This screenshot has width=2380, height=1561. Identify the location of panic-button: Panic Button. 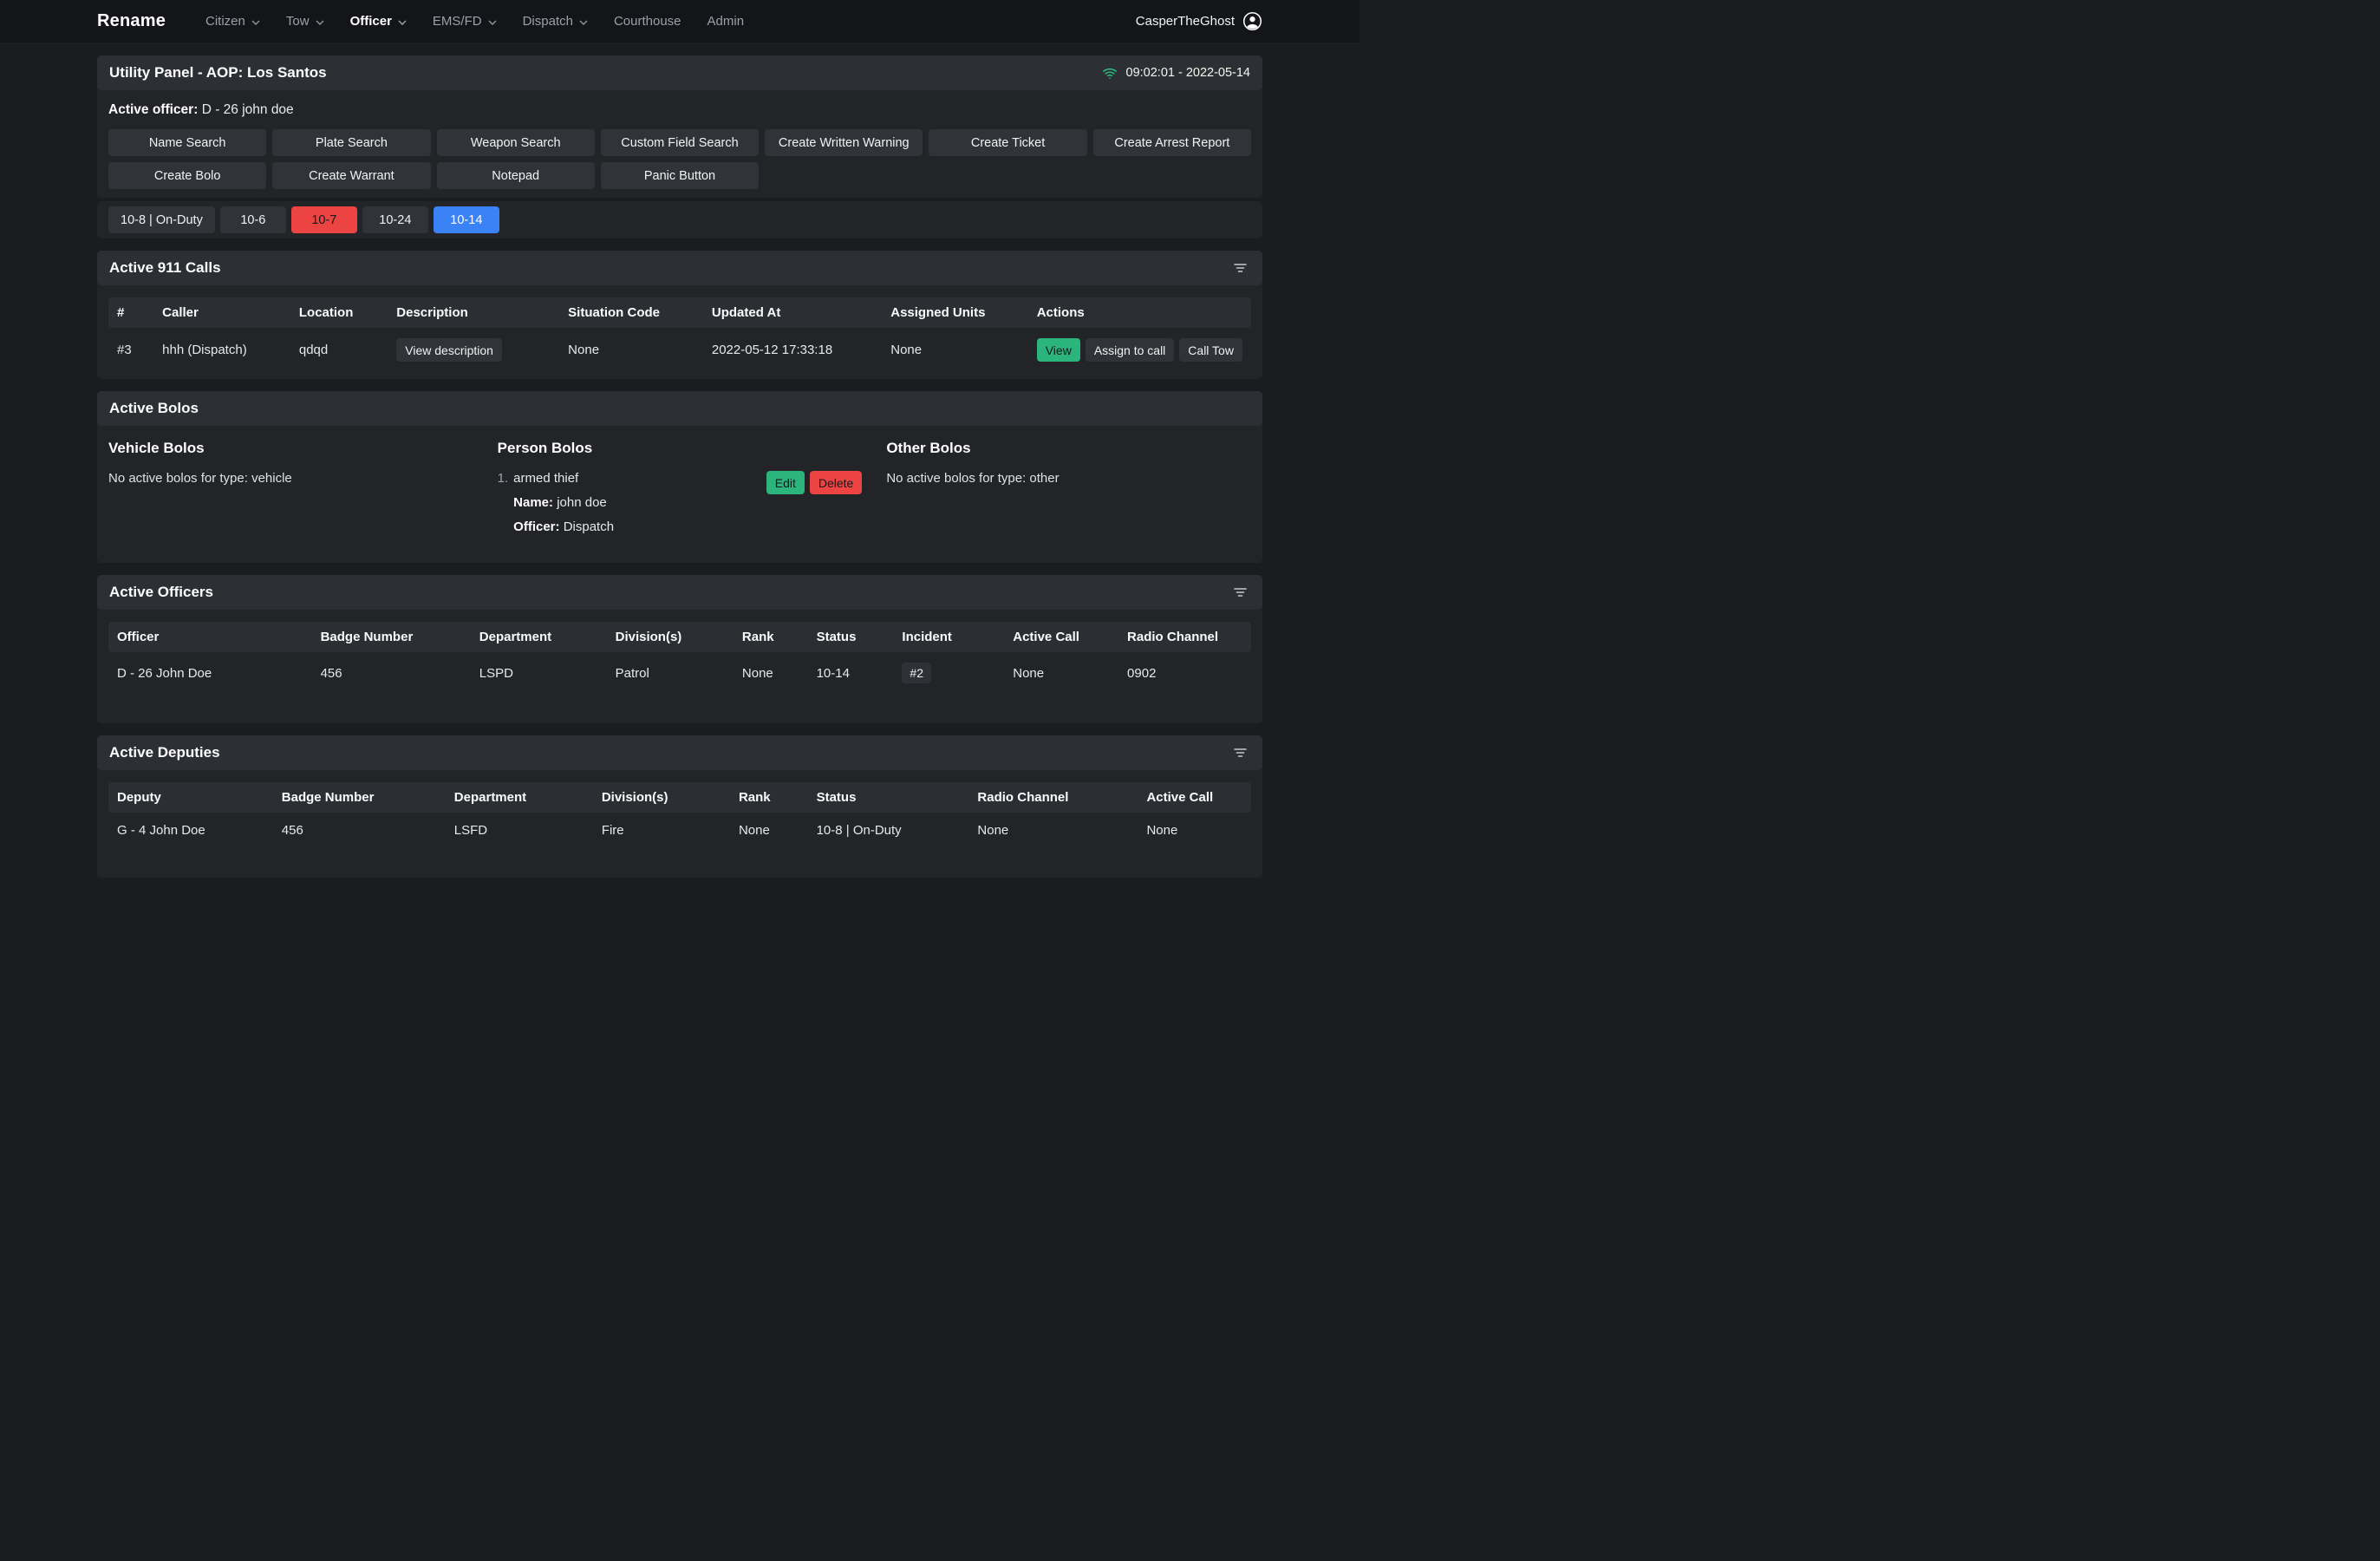
(680, 175).